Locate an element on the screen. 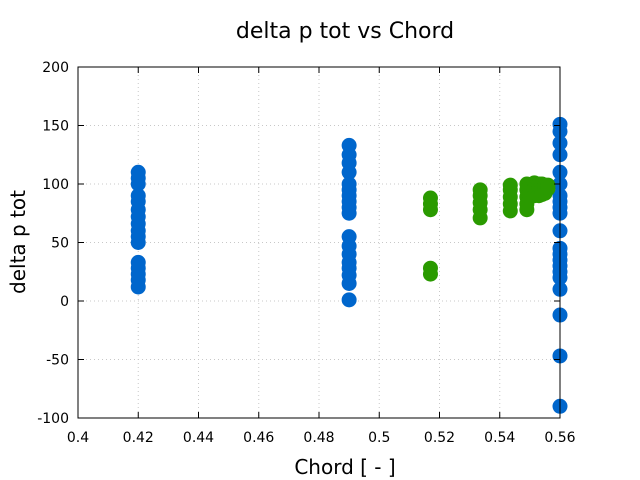  y-tick-label: -100 is located at coordinates (53, 419).